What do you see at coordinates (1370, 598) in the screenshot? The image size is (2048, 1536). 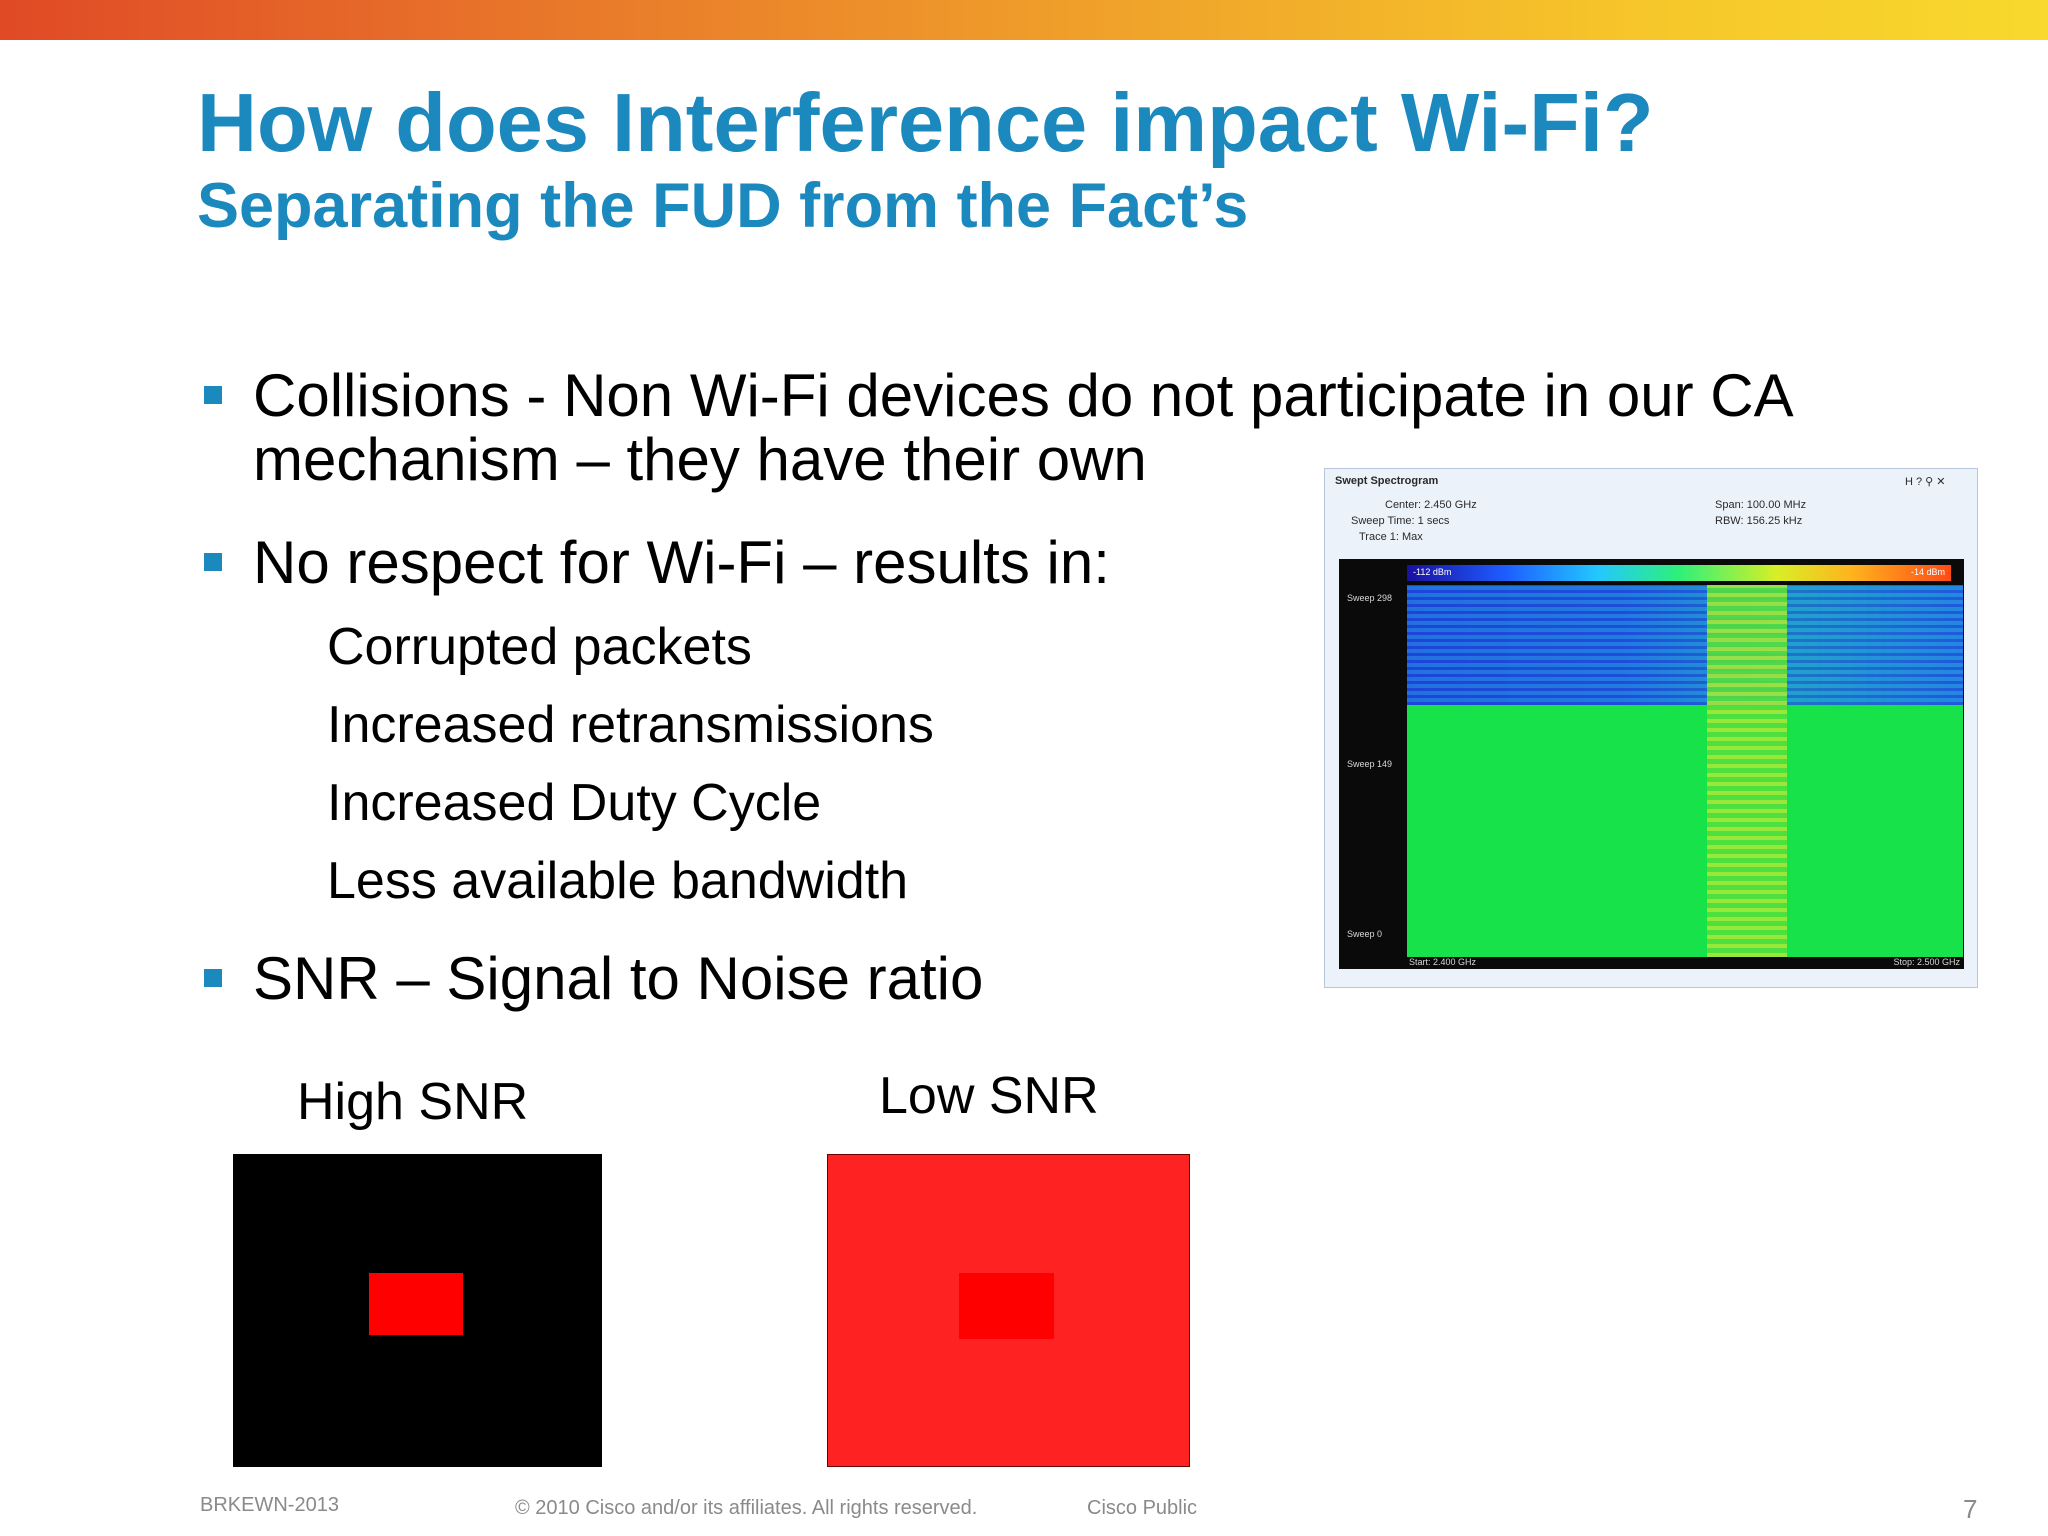 I see `sweep-top-label: Sweep 298` at bounding box center [1370, 598].